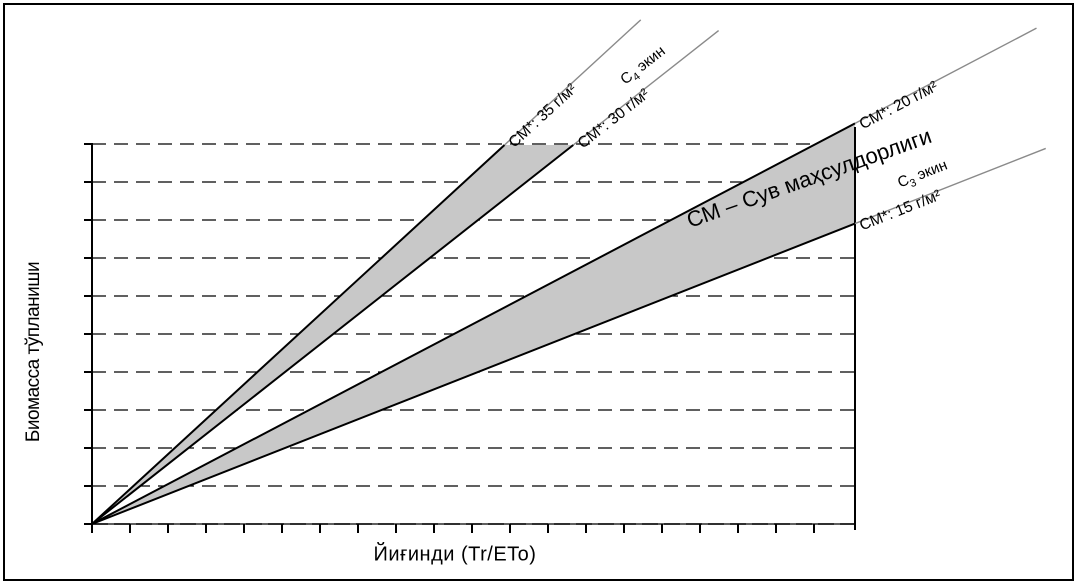  I want to click on x-axis-title: Йиғинди (Tr/ETo), so click(455, 554).